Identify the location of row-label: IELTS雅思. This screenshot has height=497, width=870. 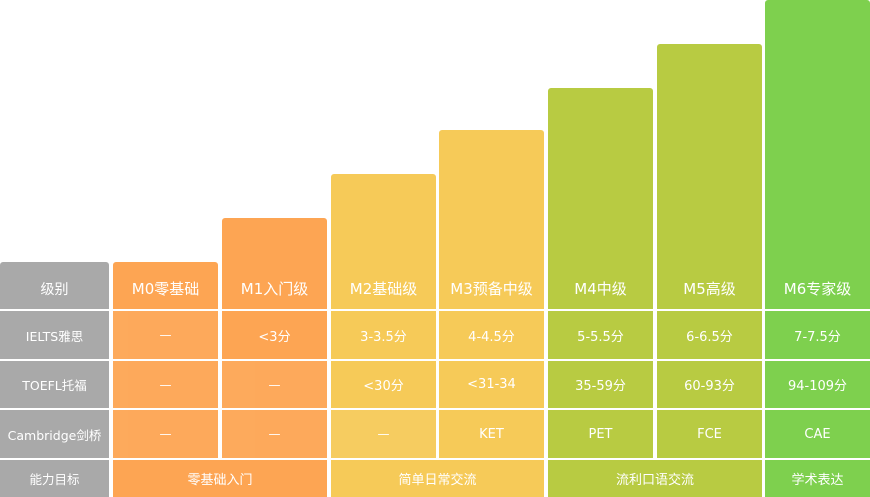
(54, 335).